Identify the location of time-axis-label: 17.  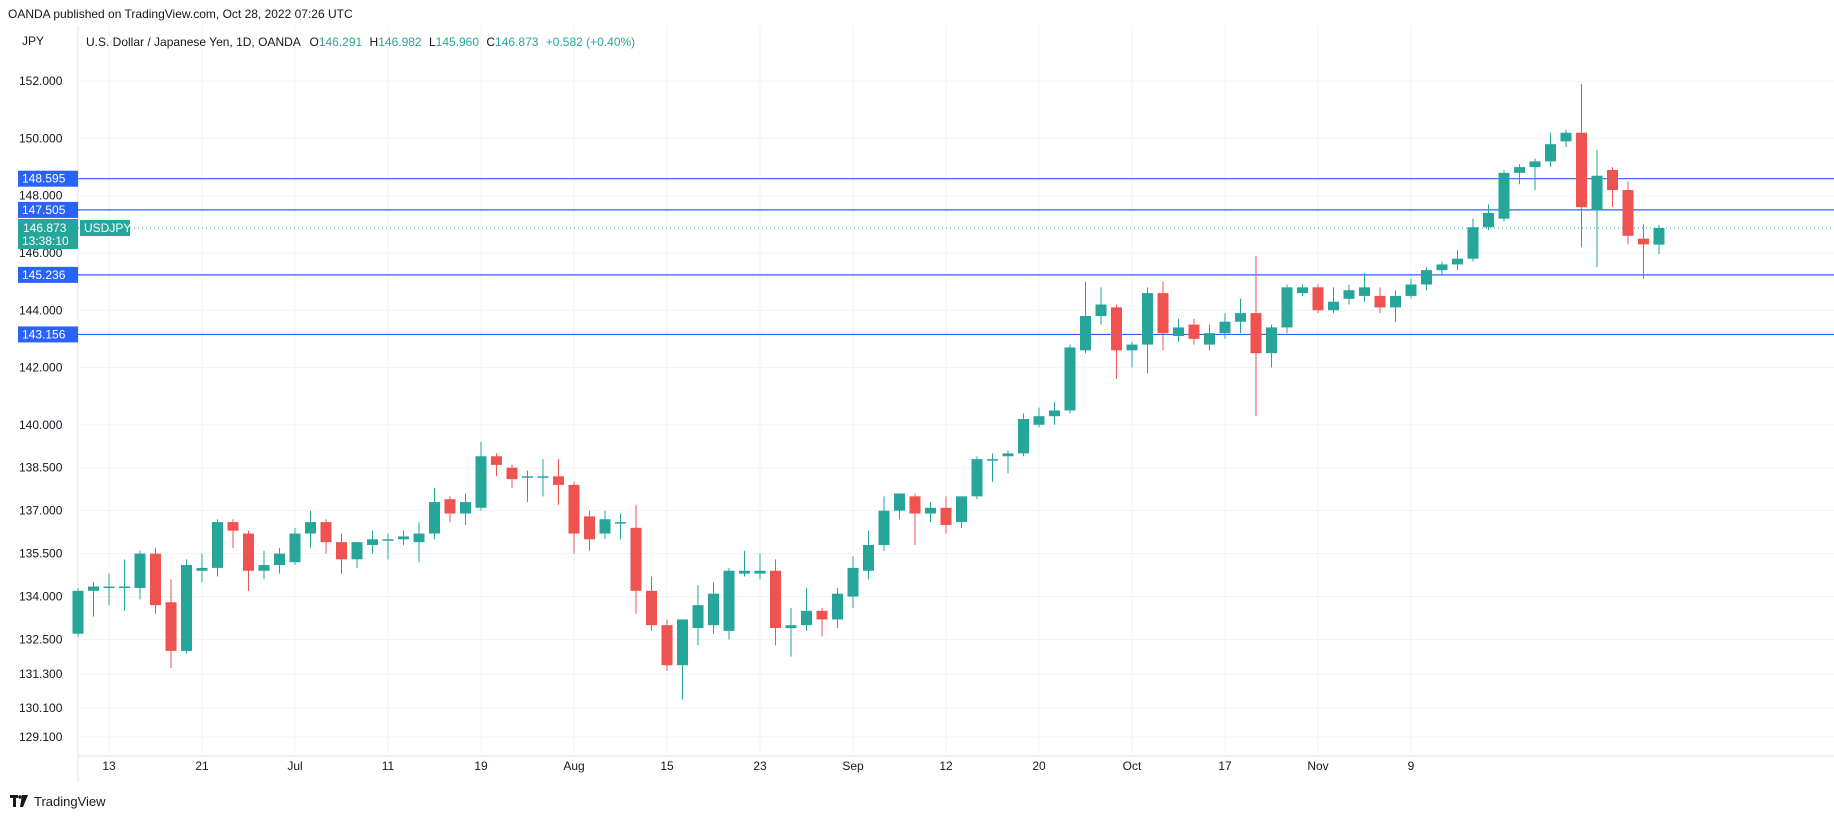
(1225, 766).